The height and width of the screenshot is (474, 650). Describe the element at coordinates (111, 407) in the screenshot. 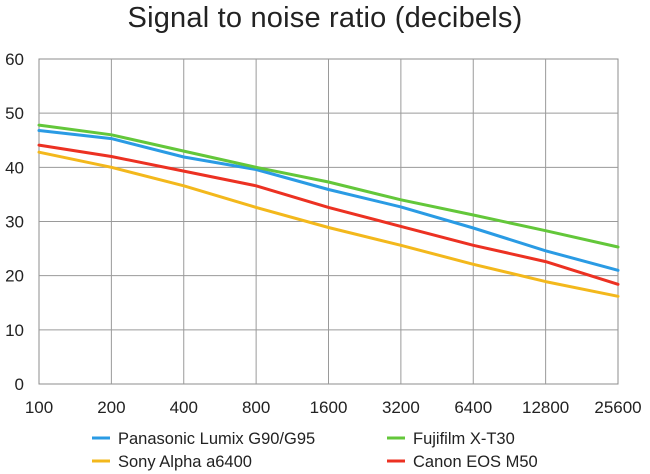

I see `x-tick-label: 200` at that location.